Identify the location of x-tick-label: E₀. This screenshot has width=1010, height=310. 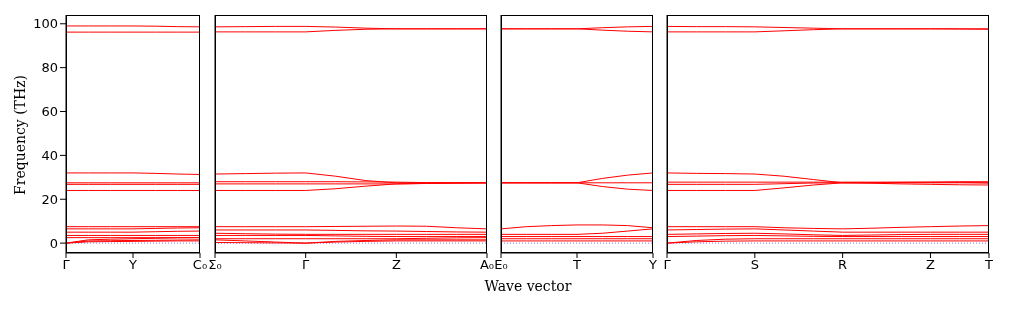
(501, 265).